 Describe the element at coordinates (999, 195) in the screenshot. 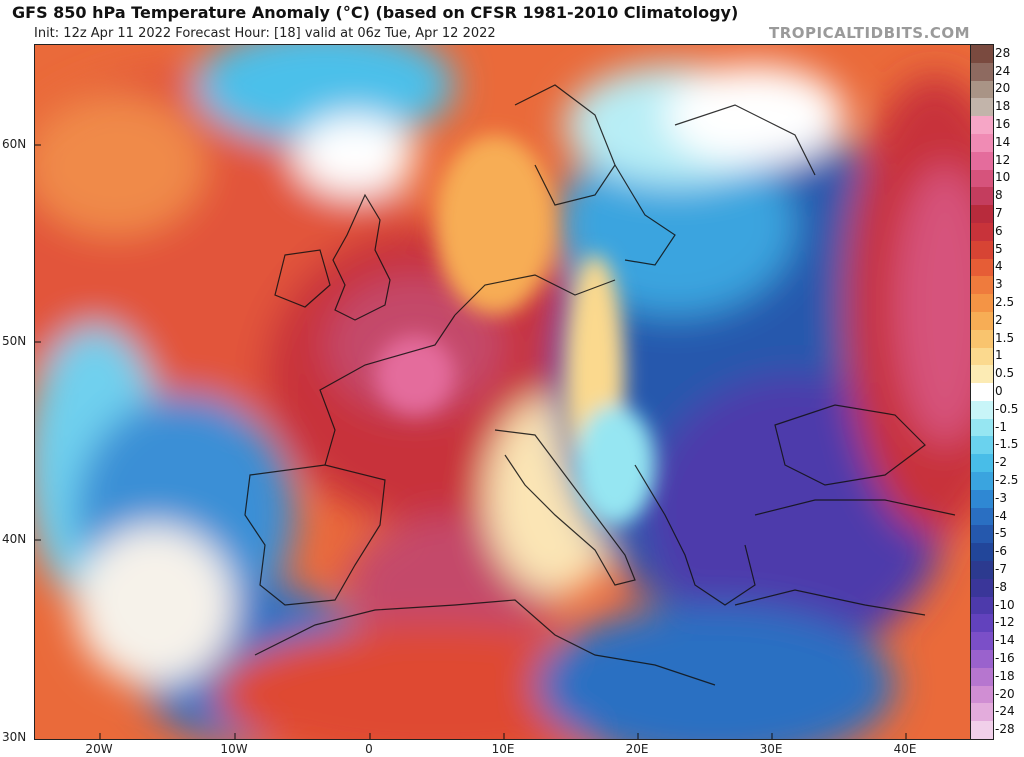

I see `colorbar-tick-label: 8` at that location.